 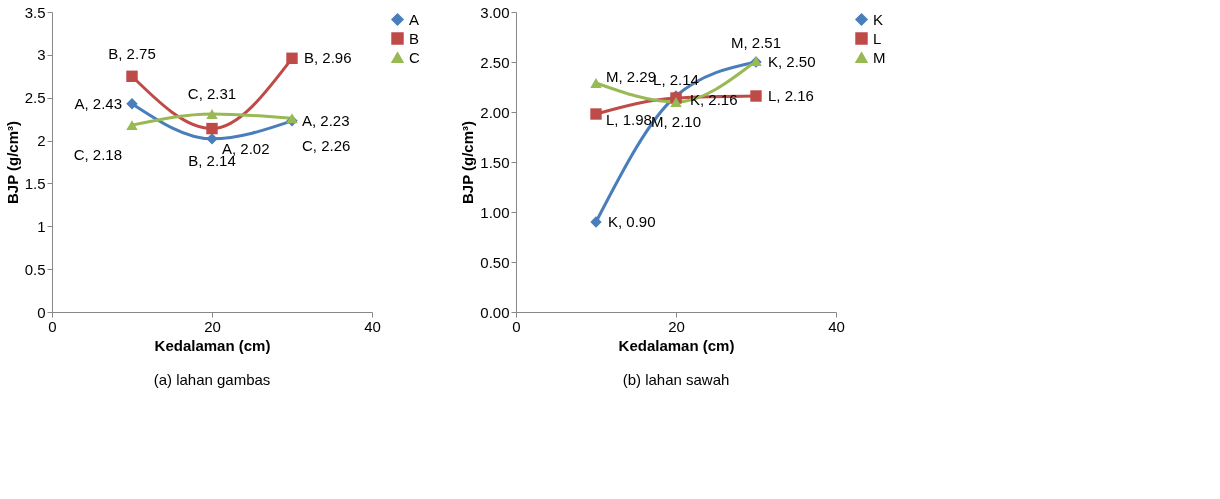 I want to click on data-label: C, 2.26, so click(x=326, y=146).